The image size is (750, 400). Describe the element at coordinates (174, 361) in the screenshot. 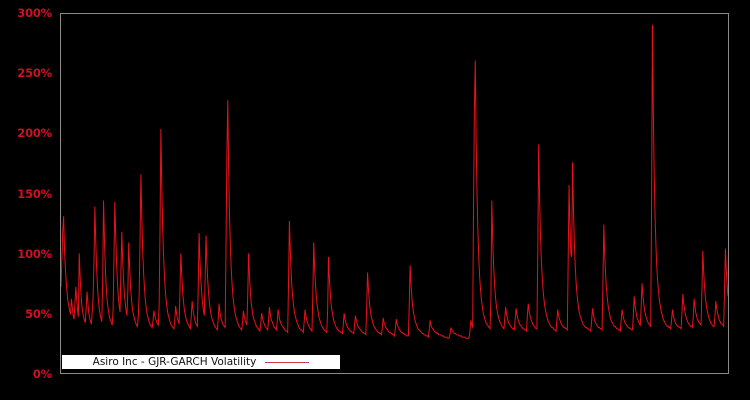

I see `legend-label: Asiro Inc - GJR-GARCH Volatility` at that location.